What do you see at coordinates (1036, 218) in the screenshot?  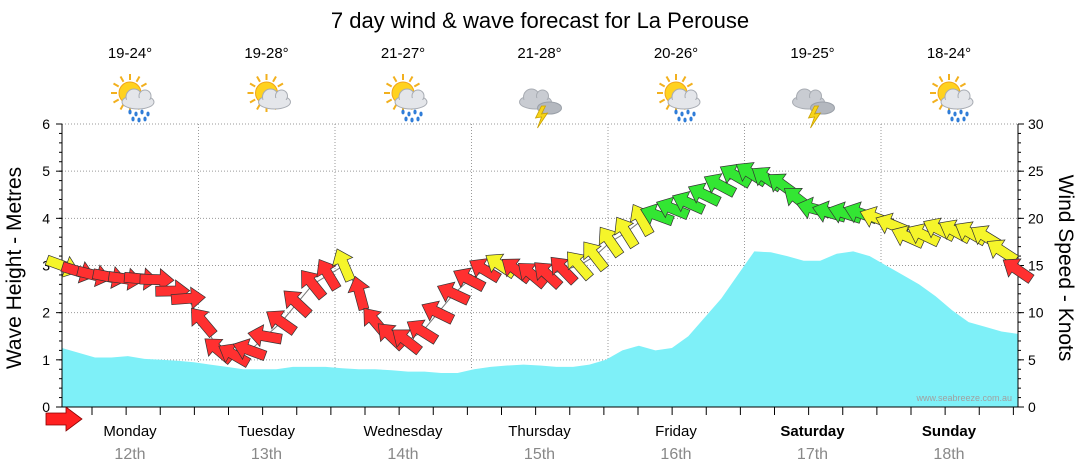 I see `right-tick-label: 20` at bounding box center [1036, 218].